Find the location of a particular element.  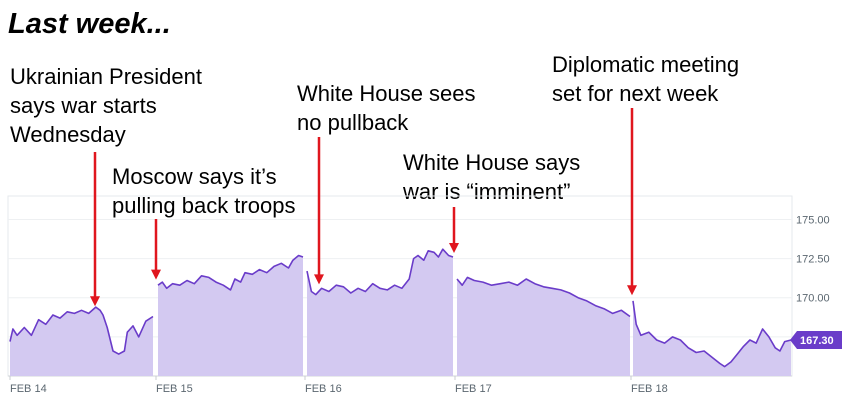

last-value-badge: 167.30 is located at coordinates (816, 340).